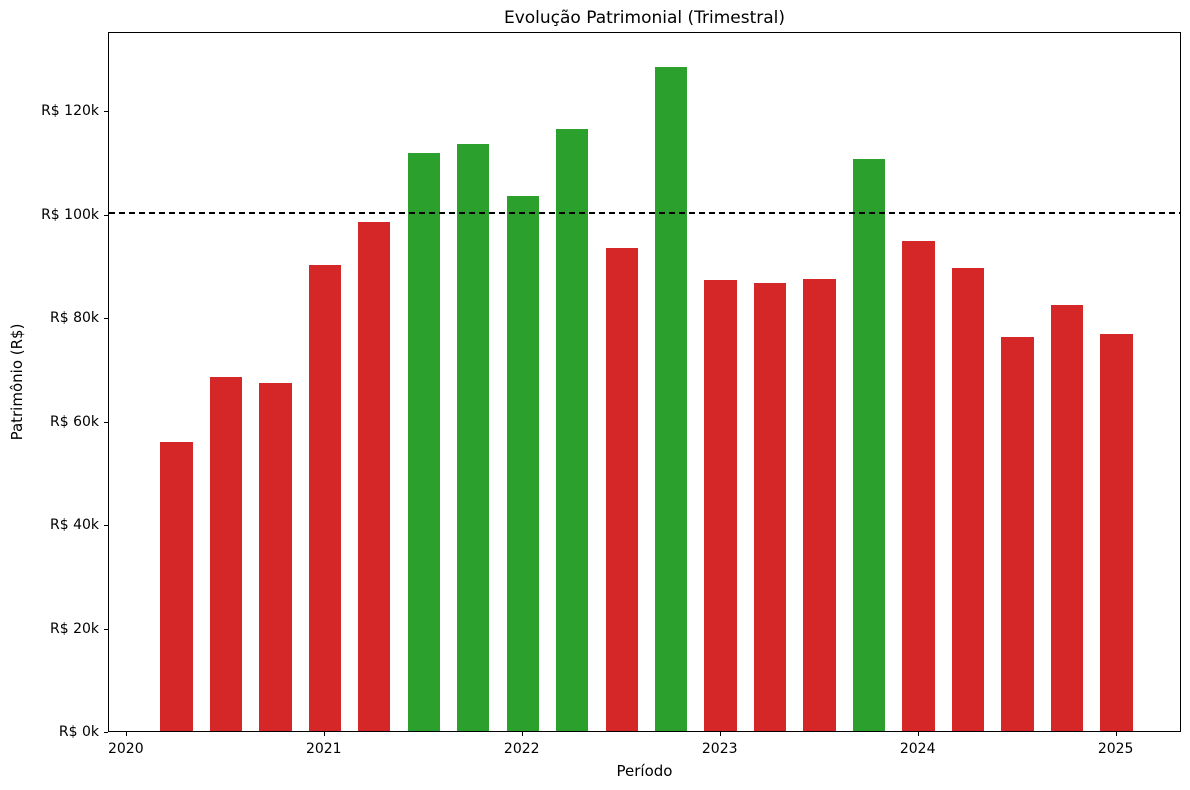  Describe the element at coordinates (70, 111) in the screenshot. I see `y-tick-label-120k: R$ 120k` at that location.